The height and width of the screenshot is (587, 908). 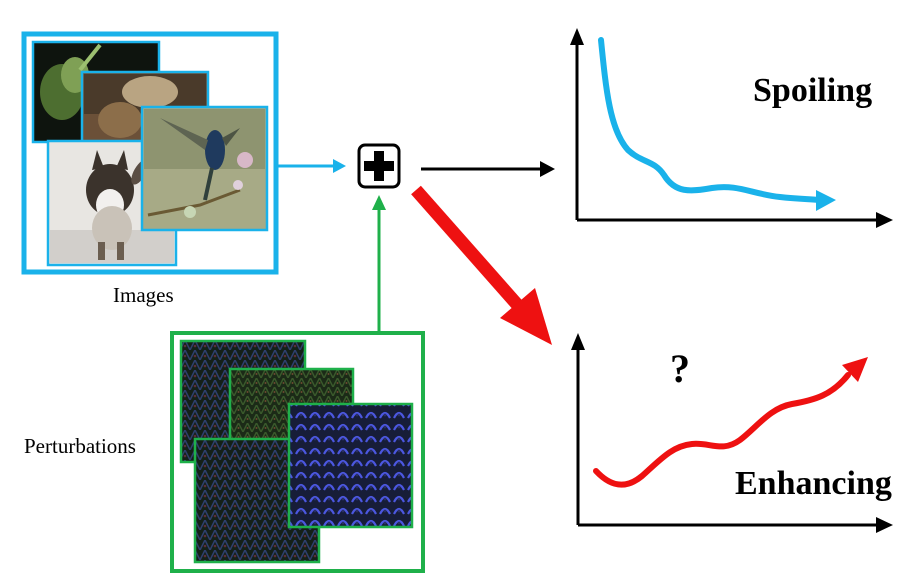 I want to click on image-thumbnail-hummingbird, so click(x=204, y=168).